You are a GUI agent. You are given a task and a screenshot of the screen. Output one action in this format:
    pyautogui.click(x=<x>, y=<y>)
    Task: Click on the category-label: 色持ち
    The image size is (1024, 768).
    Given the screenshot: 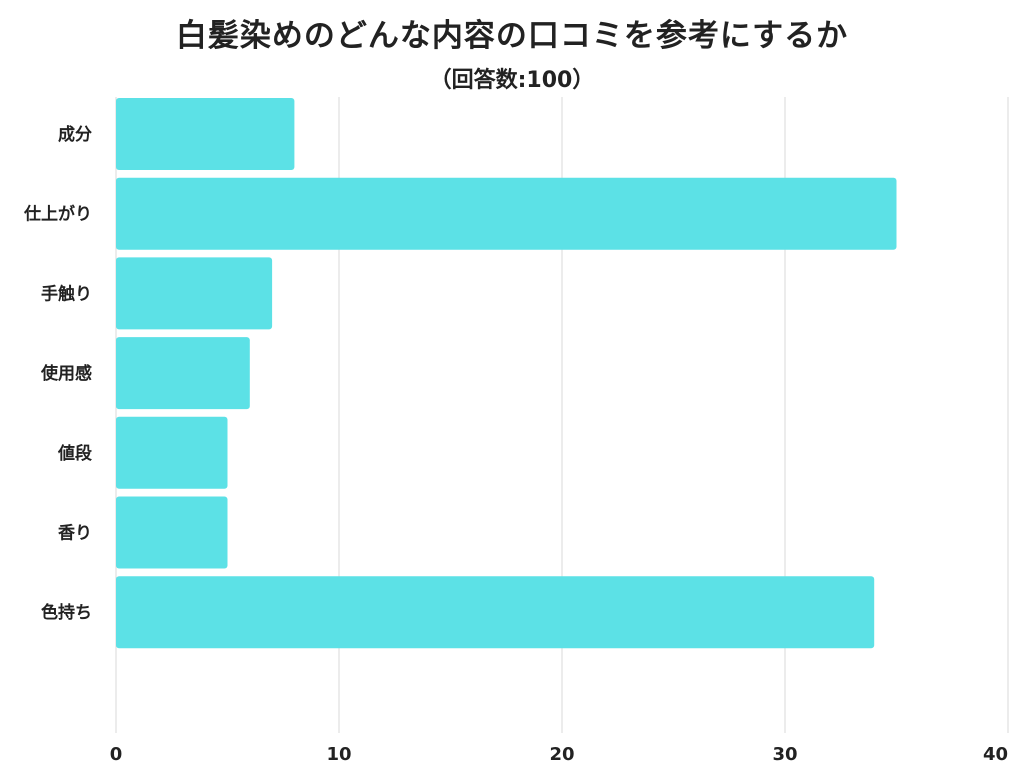 What is the action you would take?
    pyautogui.click(x=66, y=612)
    